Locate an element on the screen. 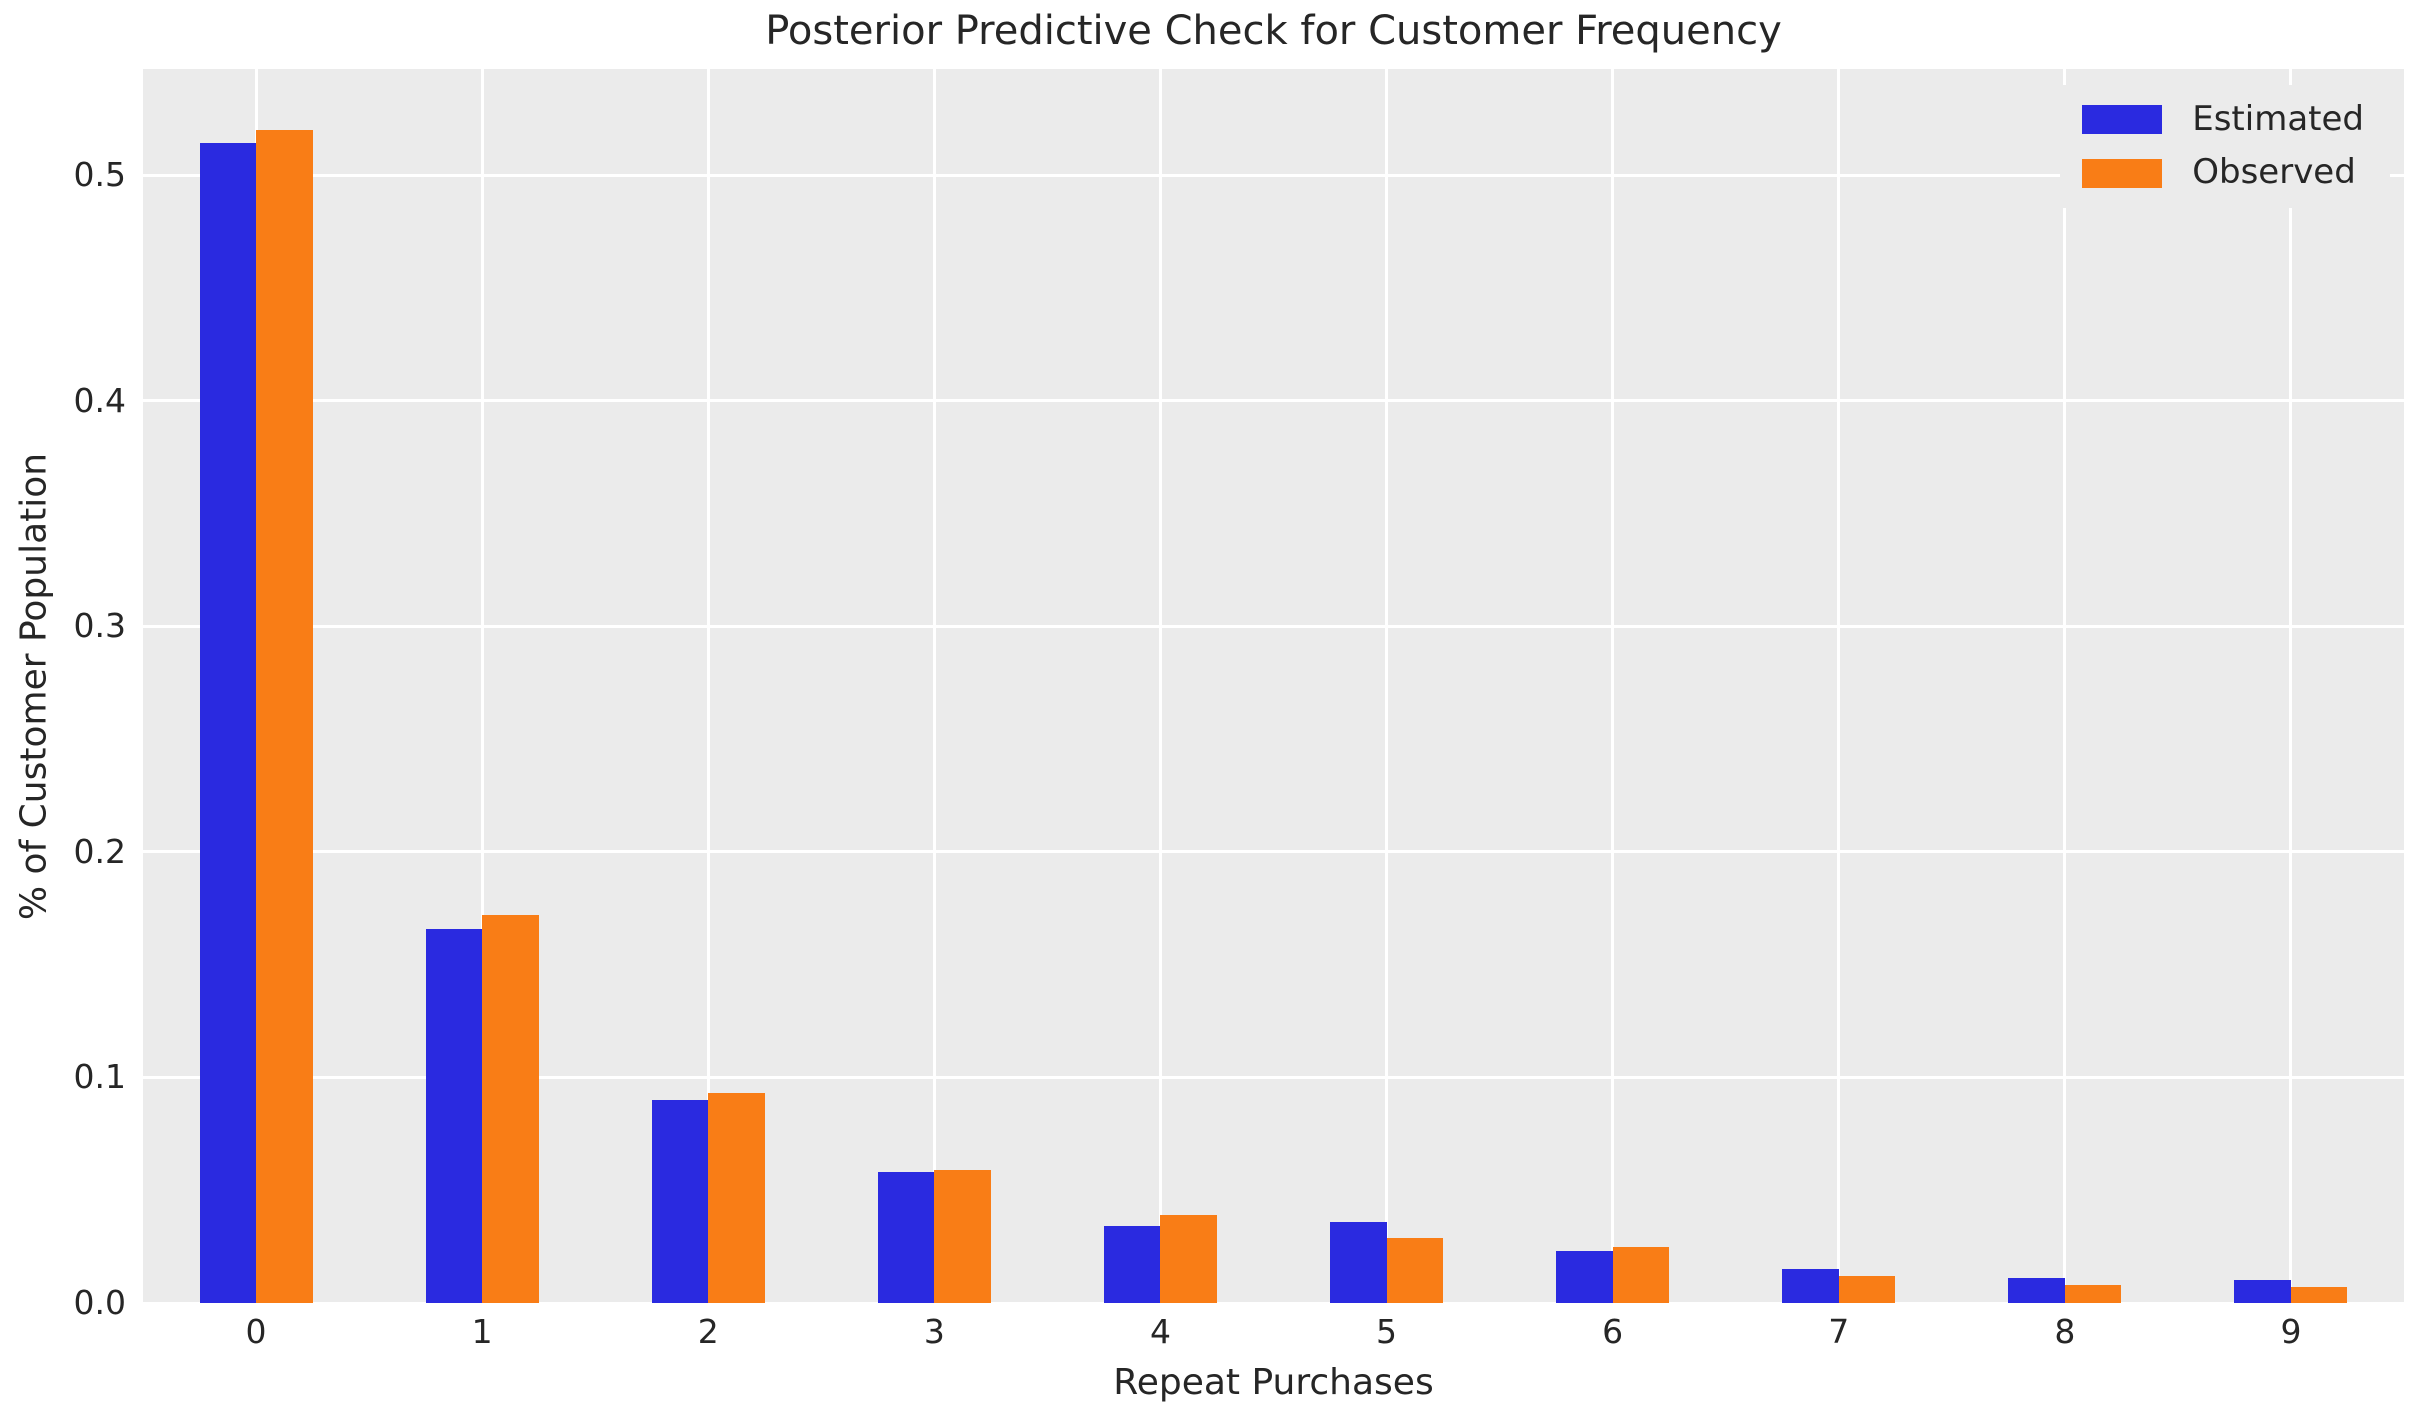  x-tick-label: 7 is located at coordinates (1839, 1331).